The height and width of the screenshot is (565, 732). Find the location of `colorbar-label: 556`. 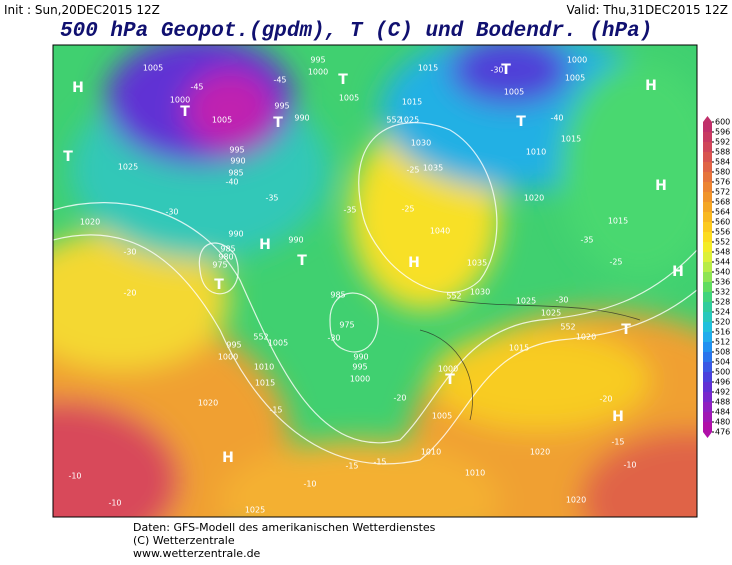

colorbar-label: 556 is located at coordinates (722, 232).